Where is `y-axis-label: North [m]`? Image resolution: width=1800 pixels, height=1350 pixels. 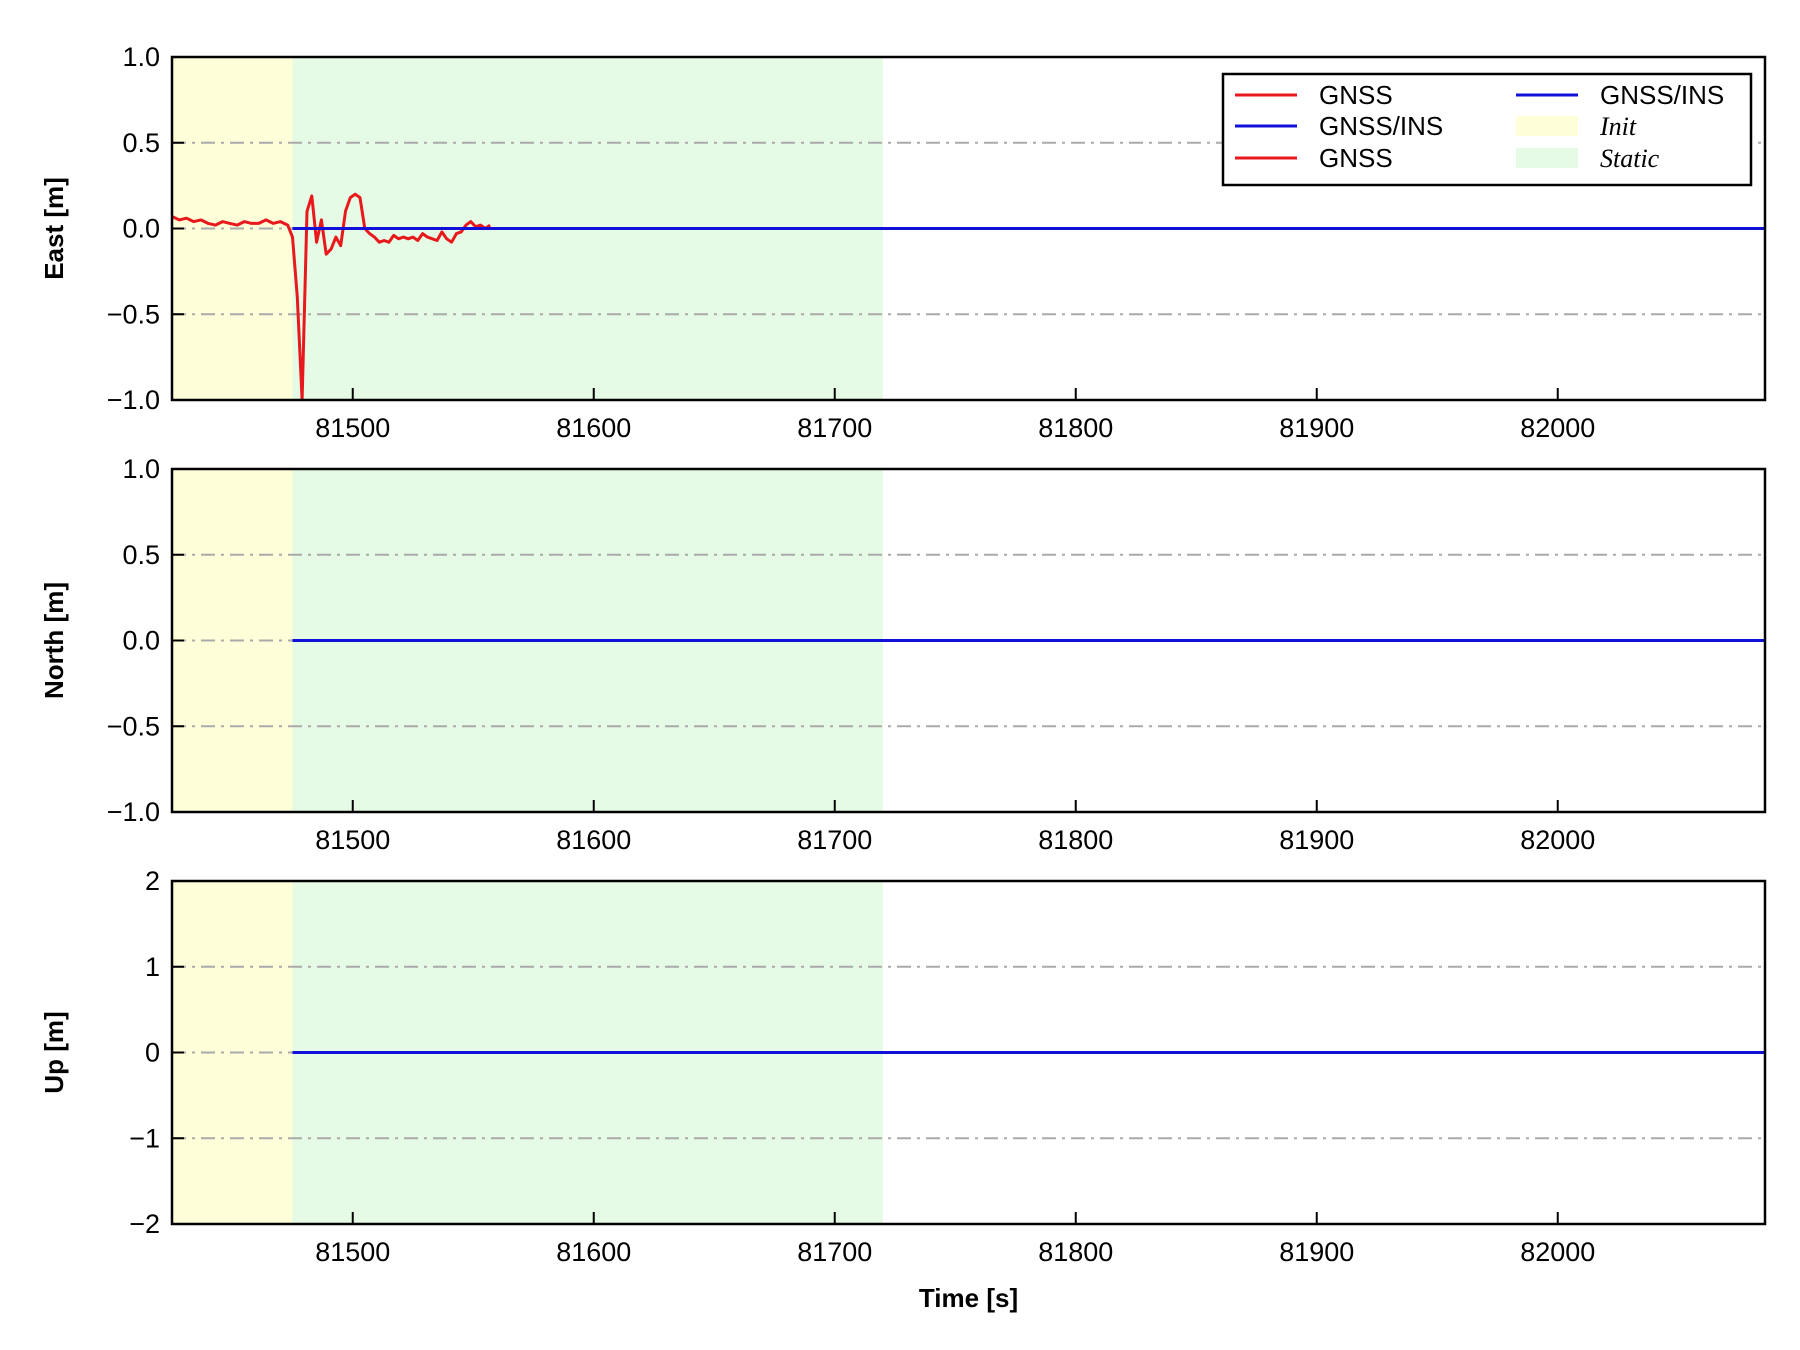
y-axis-label: North [m] is located at coordinates (54, 640).